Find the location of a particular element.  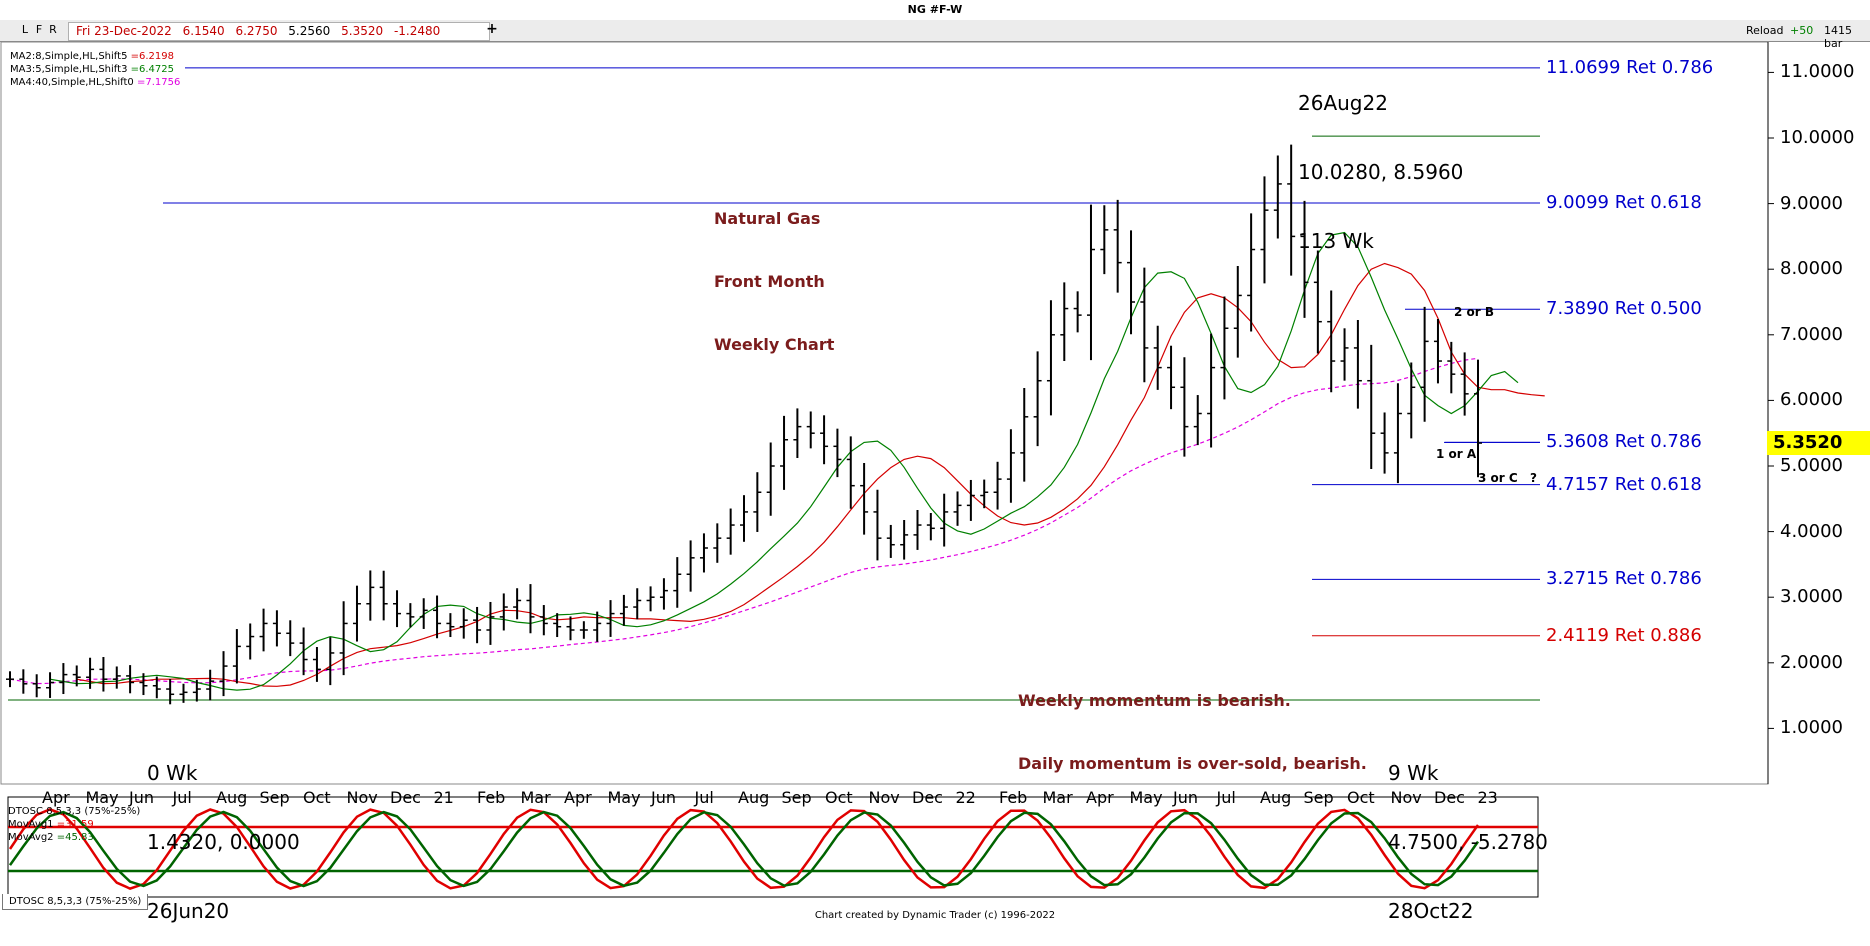

oscillator-tab: DTOSC 8,5,3,3 (75%-25%) is located at coordinates (75, 902).